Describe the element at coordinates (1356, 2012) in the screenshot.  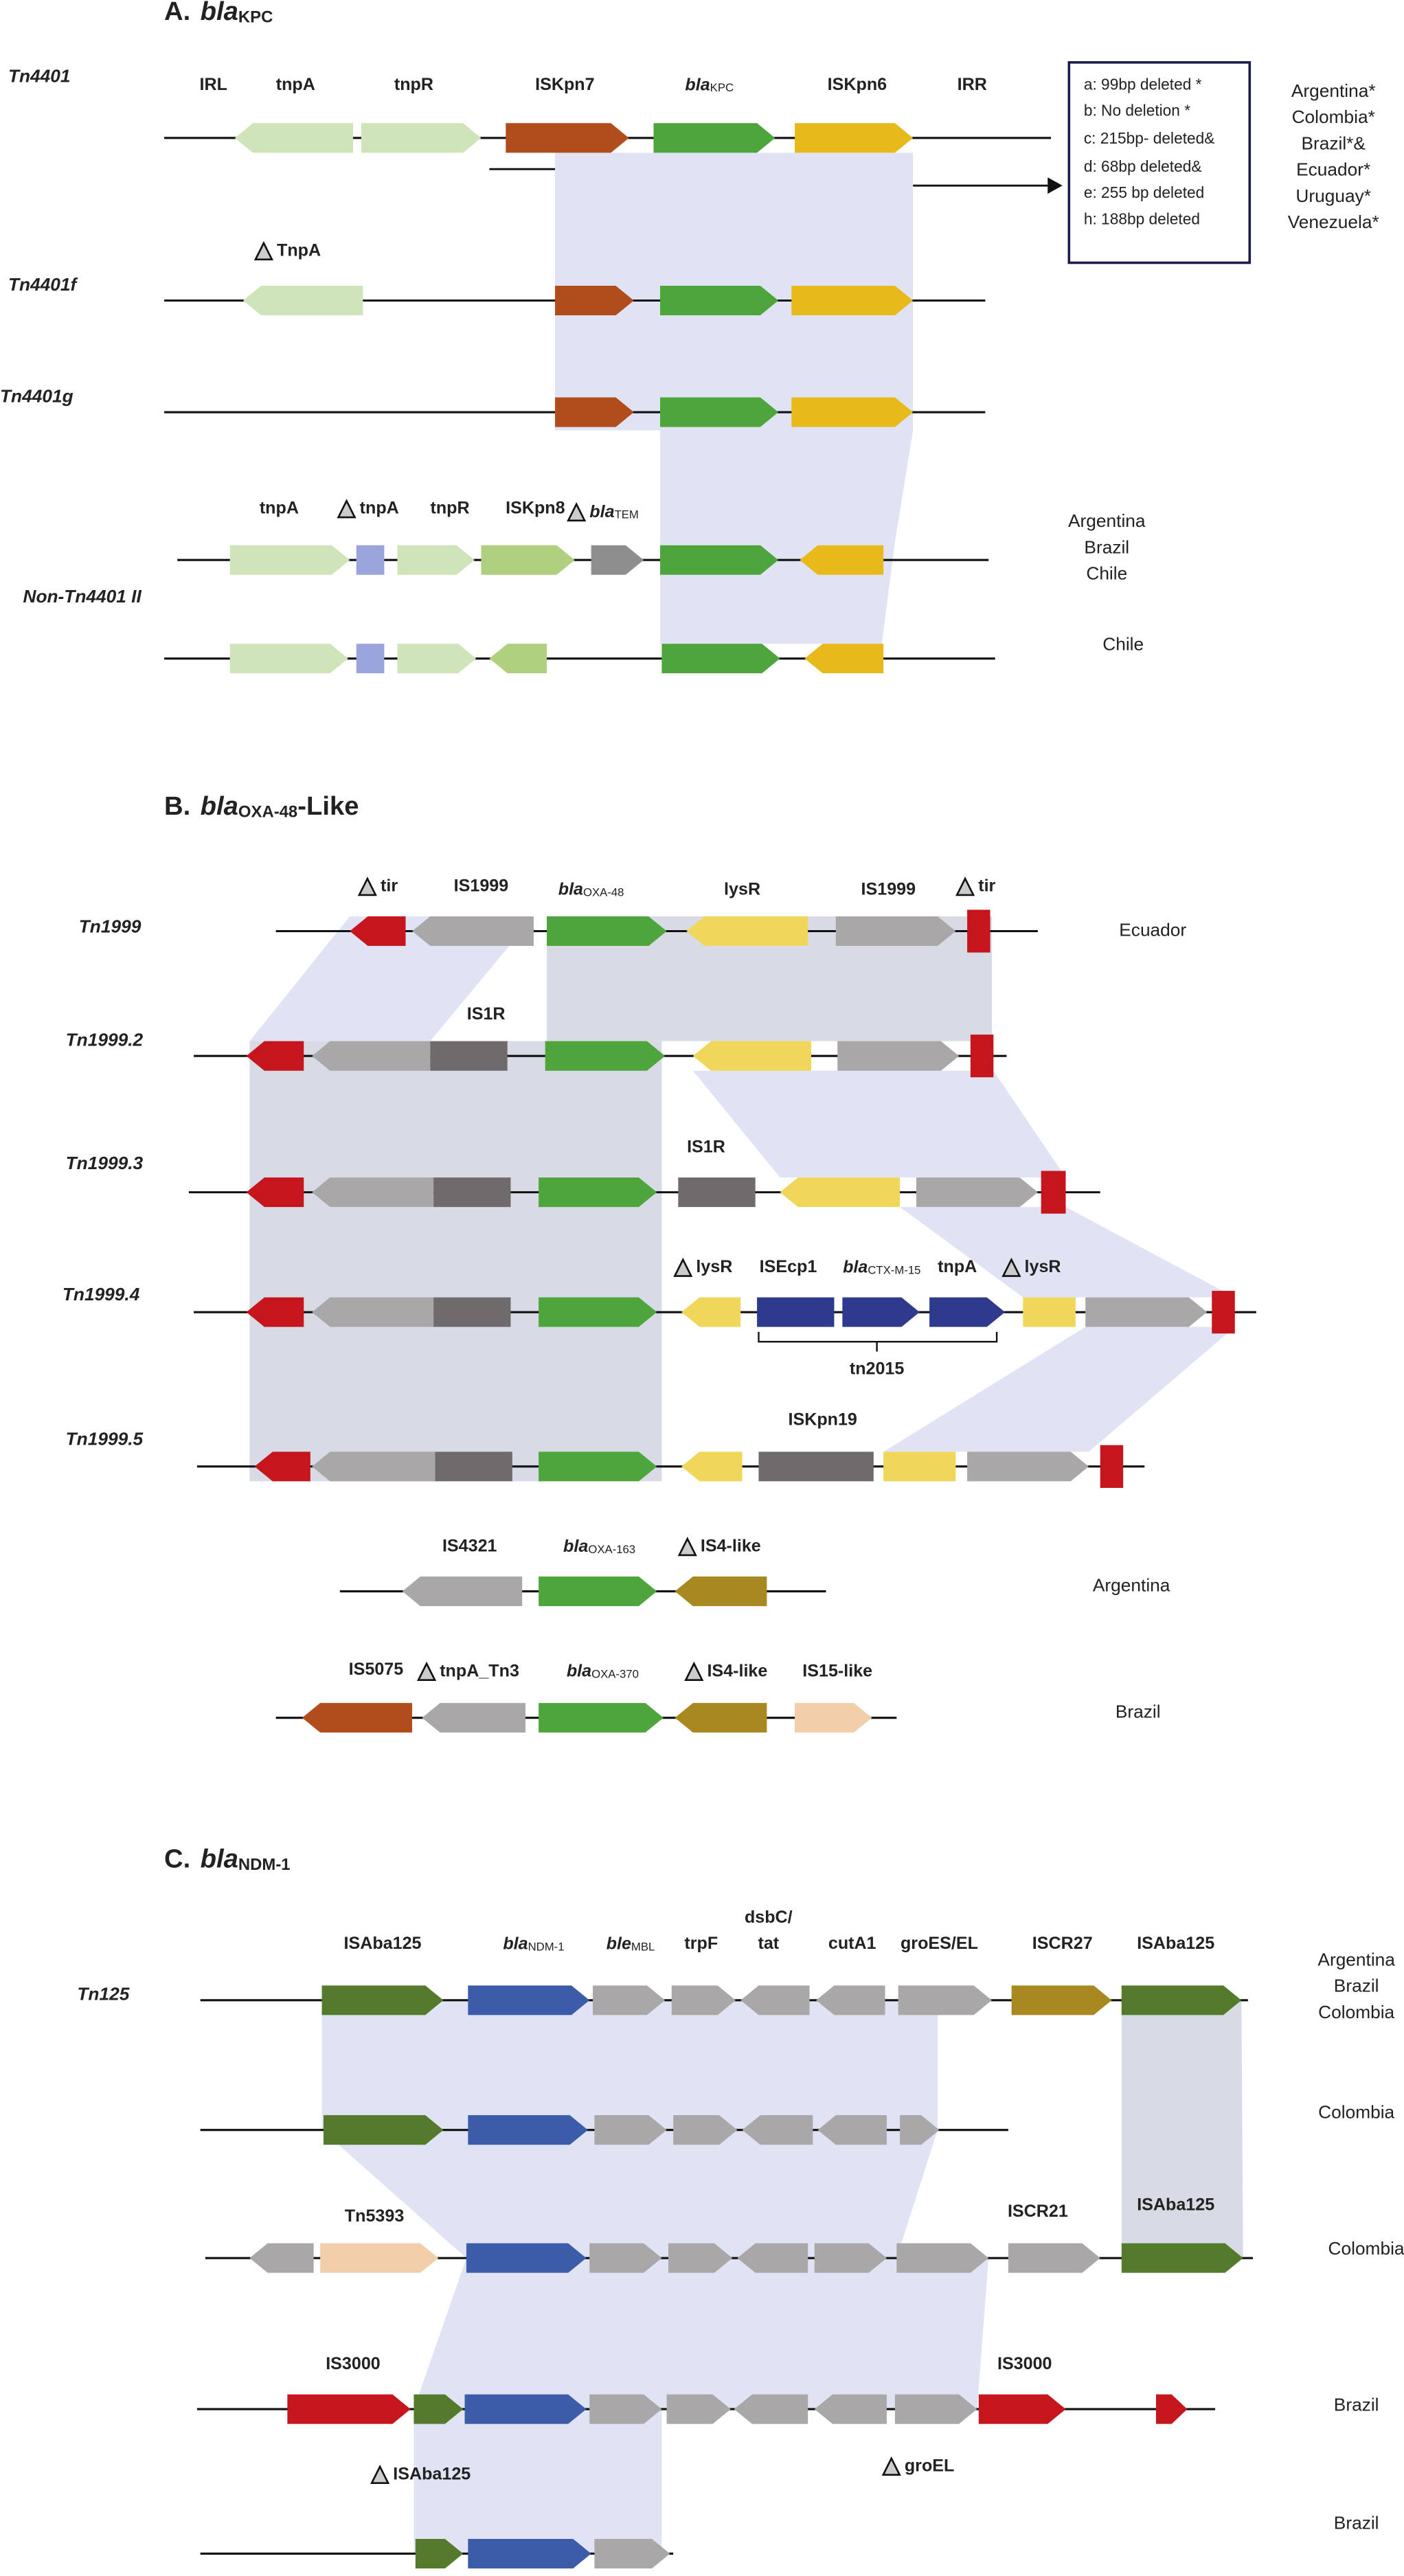
I see `country-label: Colombia` at that location.